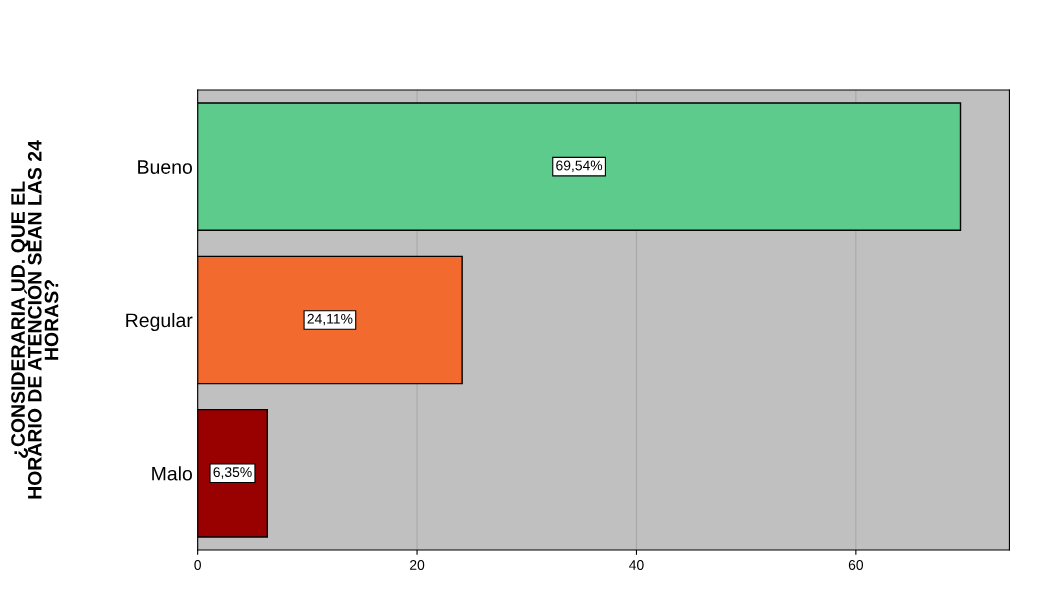 The height and width of the screenshot is (592, 1057). I want to click on x-tick-label: 0, so click(197, 565).